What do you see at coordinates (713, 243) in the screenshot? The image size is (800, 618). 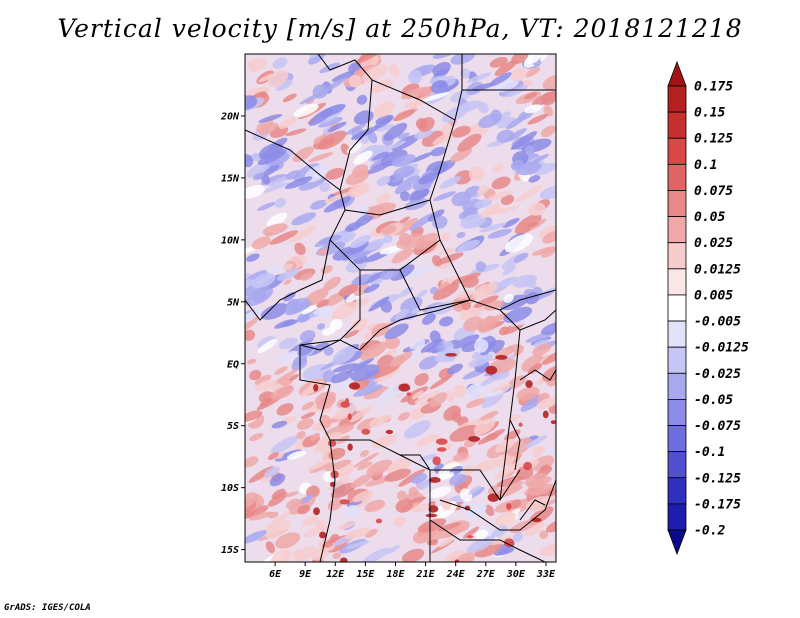 I see `colorbar-label: 0.025` at bounding box center [713, 243].